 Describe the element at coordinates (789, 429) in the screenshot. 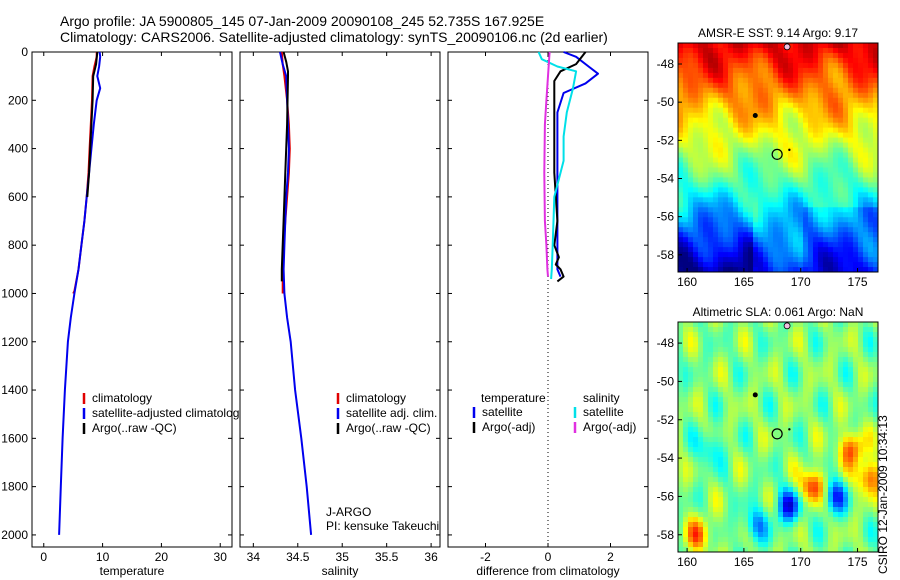

I see `sla_map-island-marker` at that location.